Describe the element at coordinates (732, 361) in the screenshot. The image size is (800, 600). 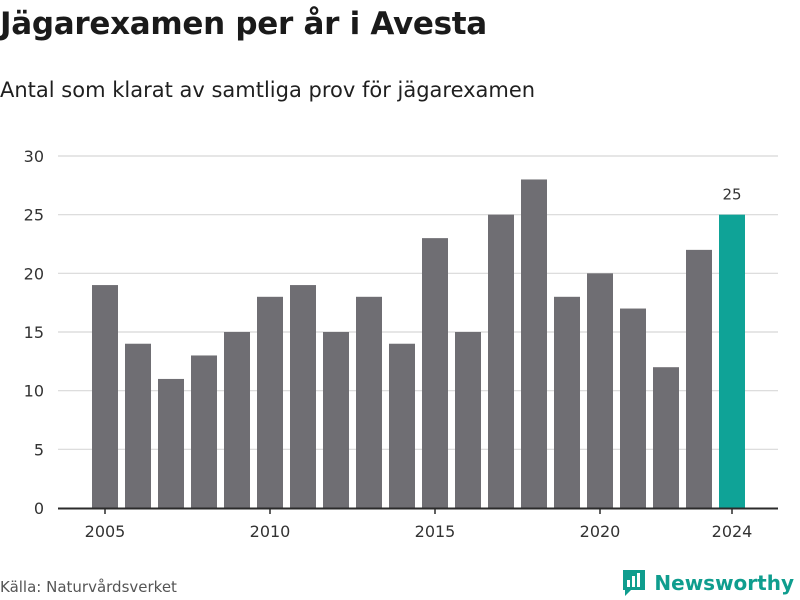
I see `bar-2024` at that location.